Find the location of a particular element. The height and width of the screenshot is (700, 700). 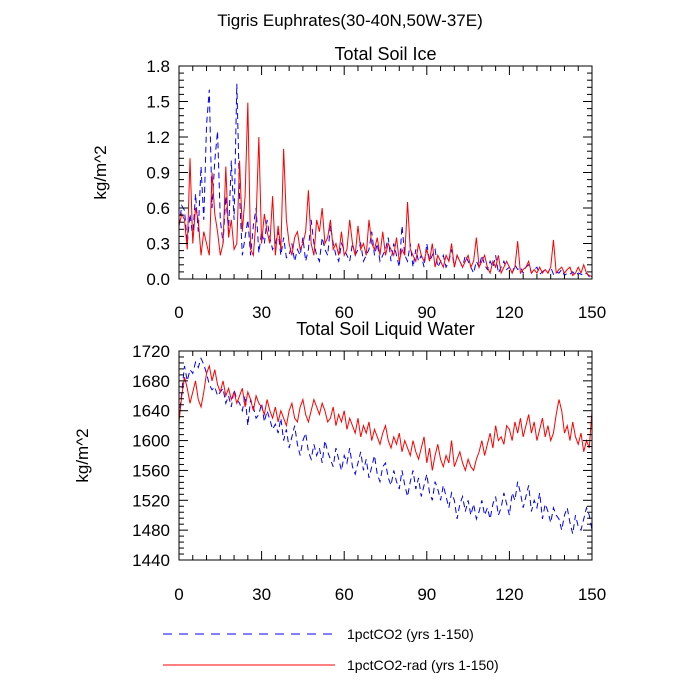

p2-y-tick-label: 1680 is located at coordinates (151, 381).